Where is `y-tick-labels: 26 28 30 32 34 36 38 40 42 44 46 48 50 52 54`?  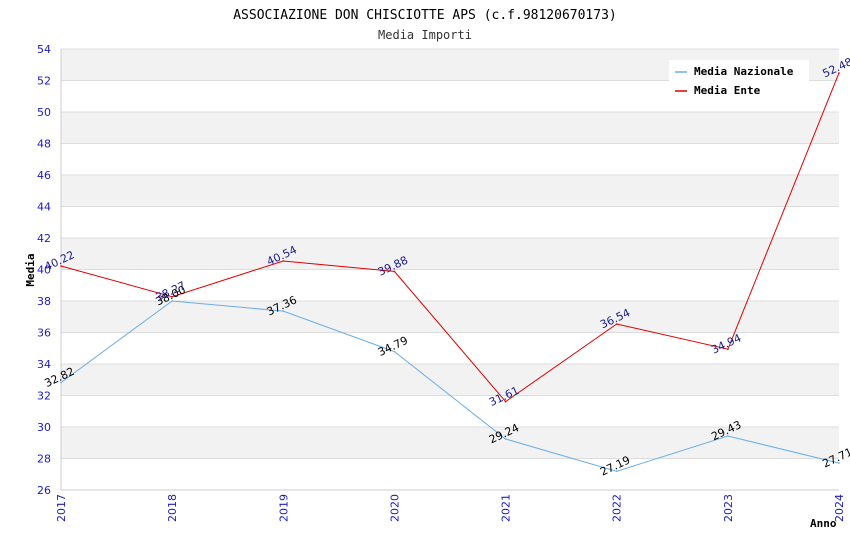
y-tick-labels: 26 28 30 32 34 36 38 40 42 44 46 48 50 52 54 is located at coordinates (44, 270).